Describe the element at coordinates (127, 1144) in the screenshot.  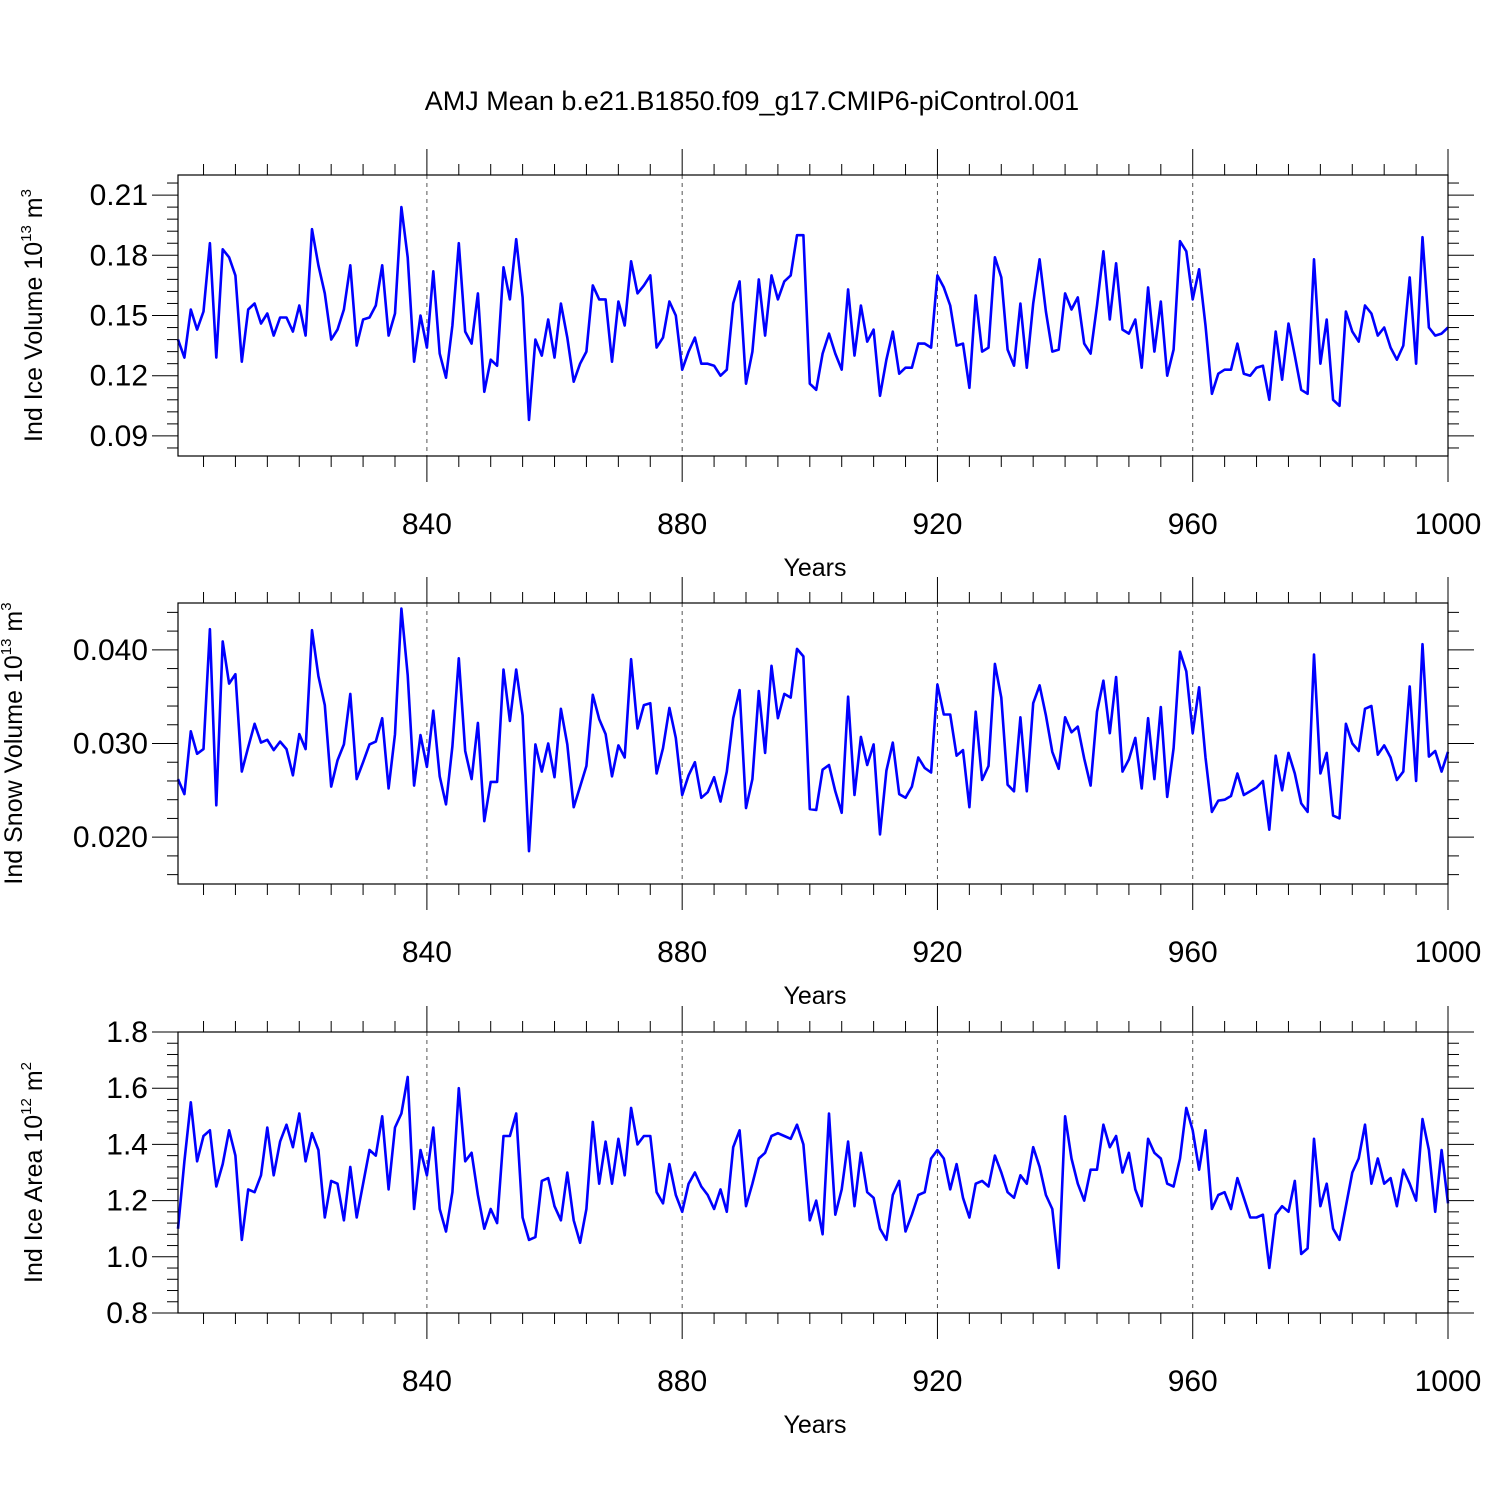
I see `y-tick-label: 1.4` at that location.